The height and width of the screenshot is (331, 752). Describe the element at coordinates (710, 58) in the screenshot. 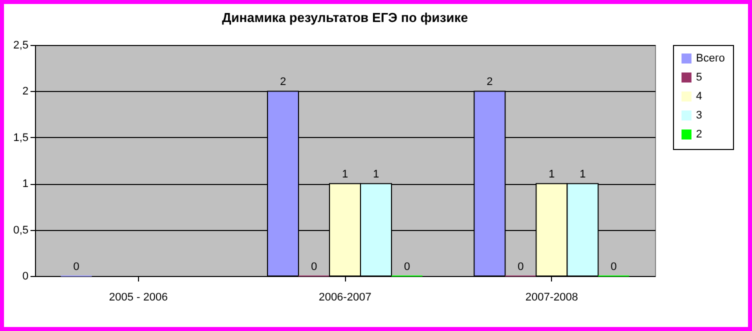

I see `legend-label: Всего` at that location.